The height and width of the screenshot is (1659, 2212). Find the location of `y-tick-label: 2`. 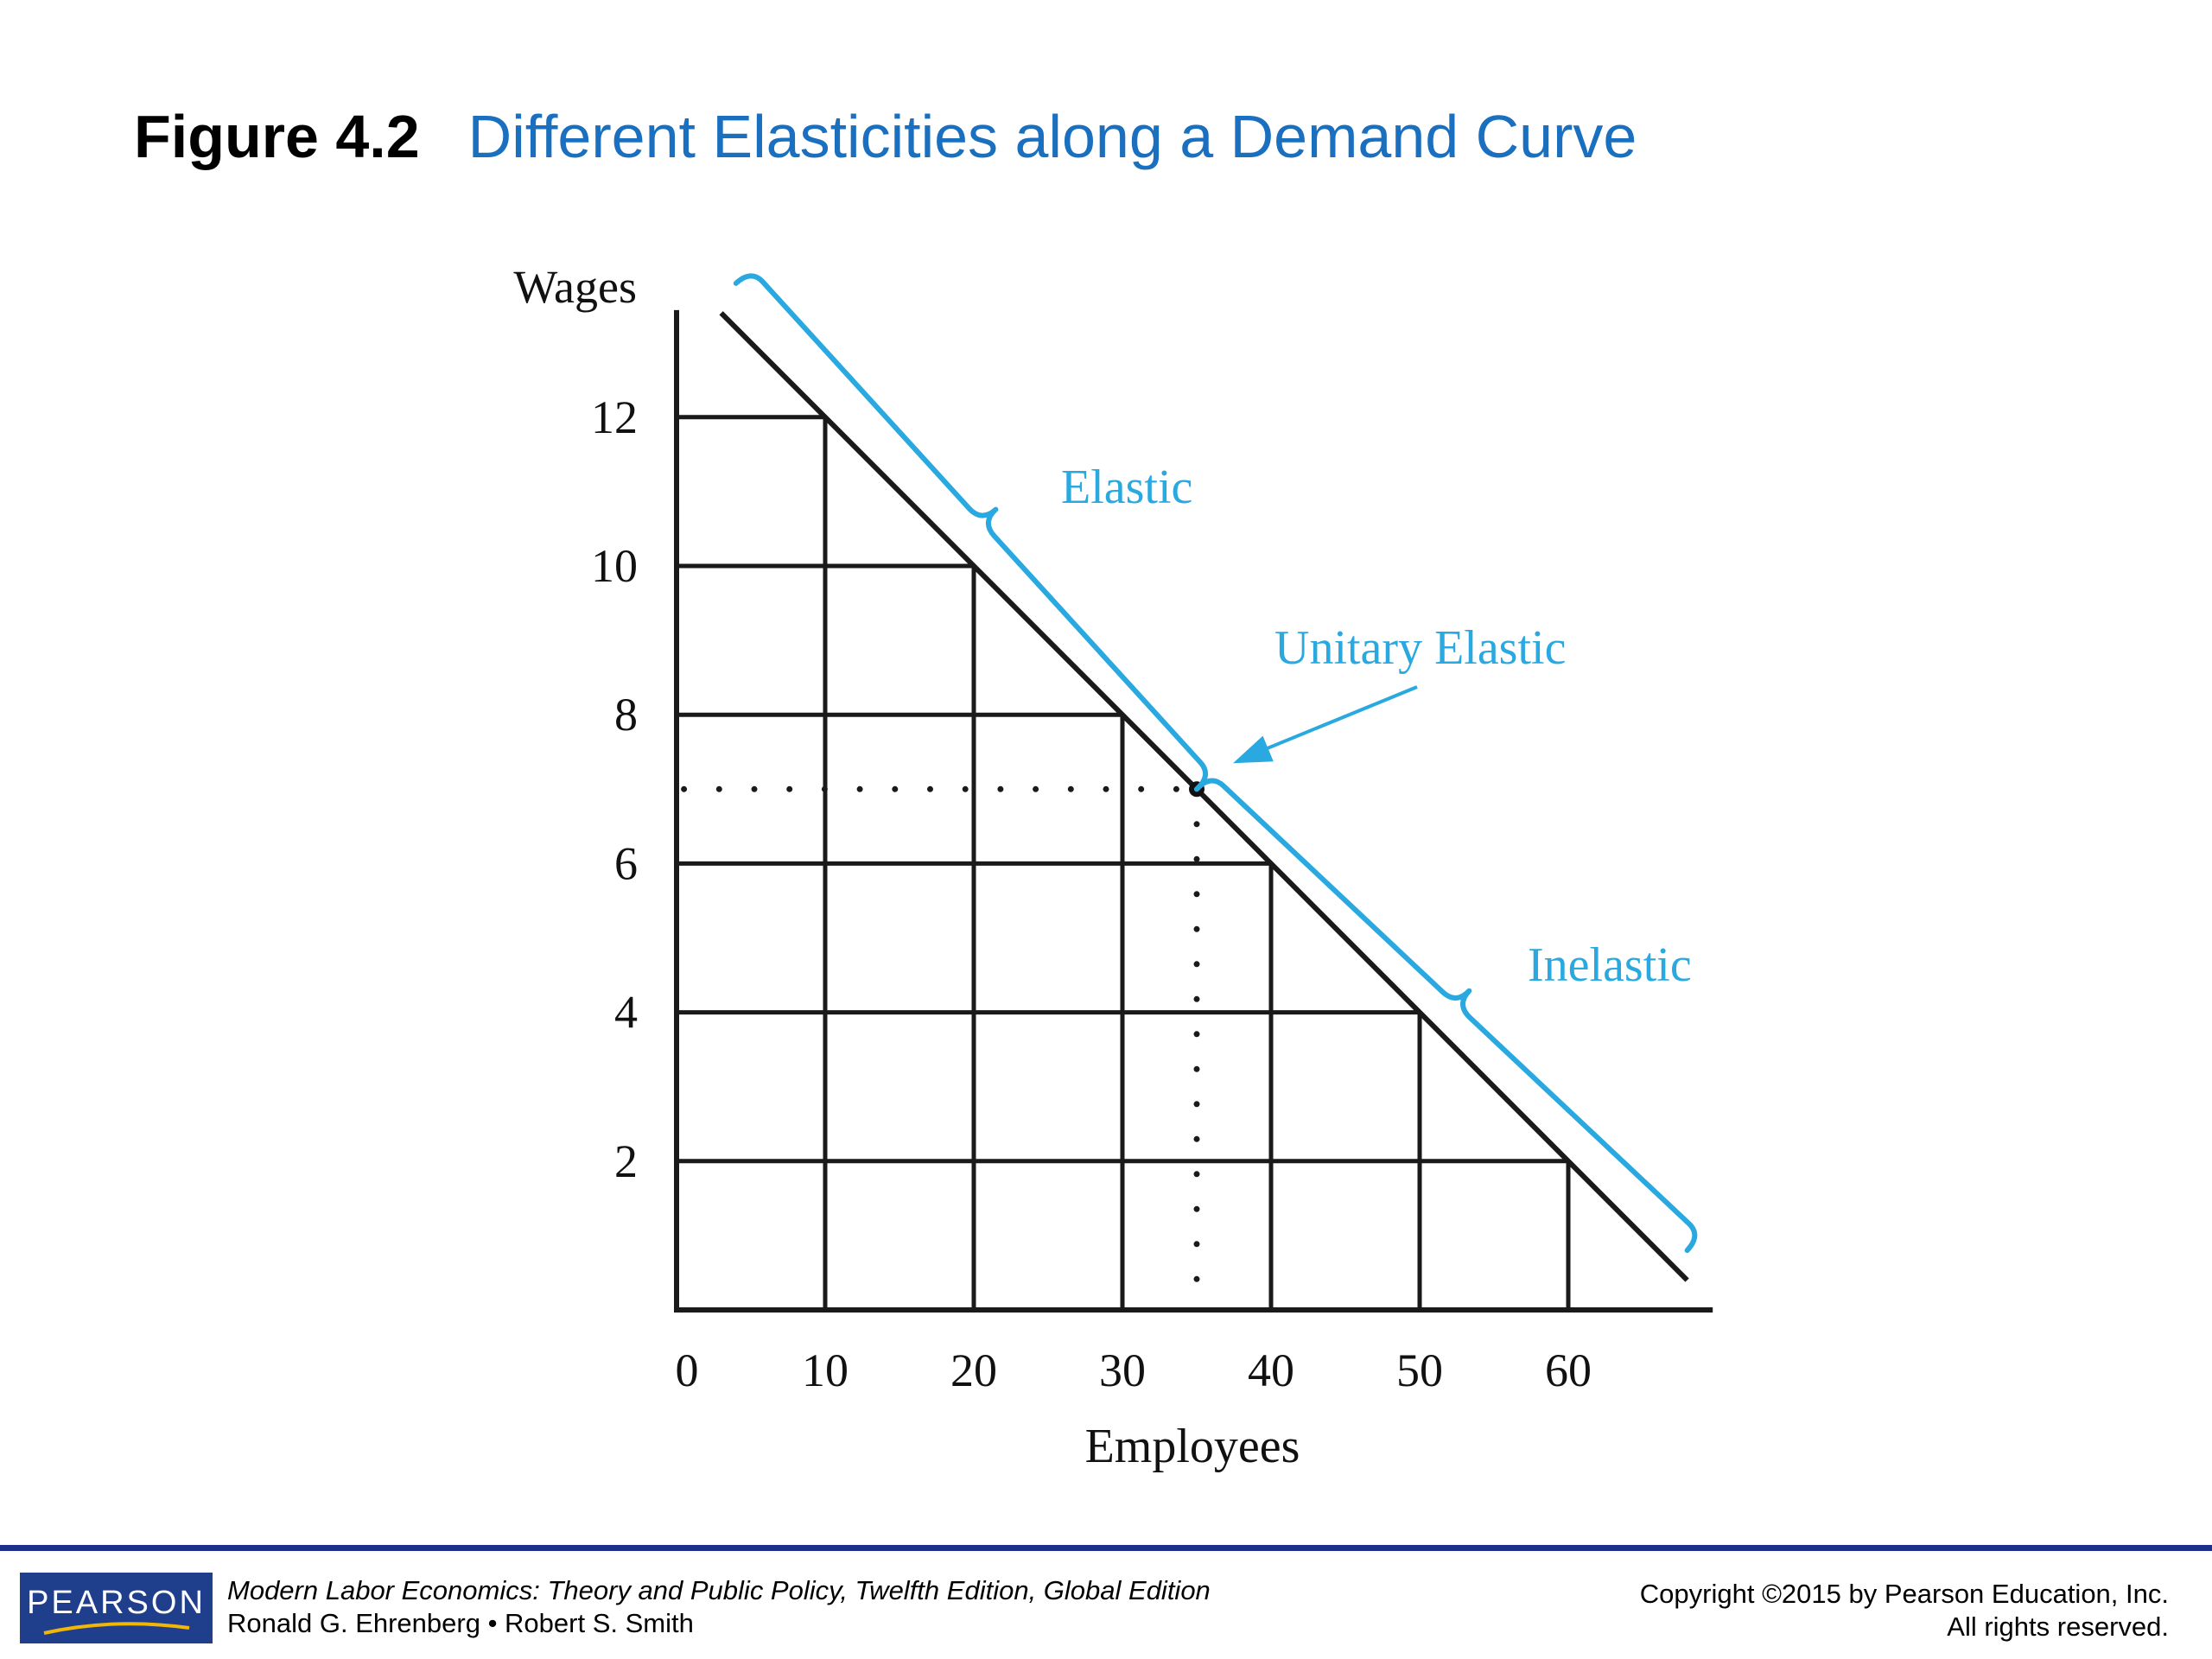

y-tick-label: 2 is located at coordinates (626, 1161).